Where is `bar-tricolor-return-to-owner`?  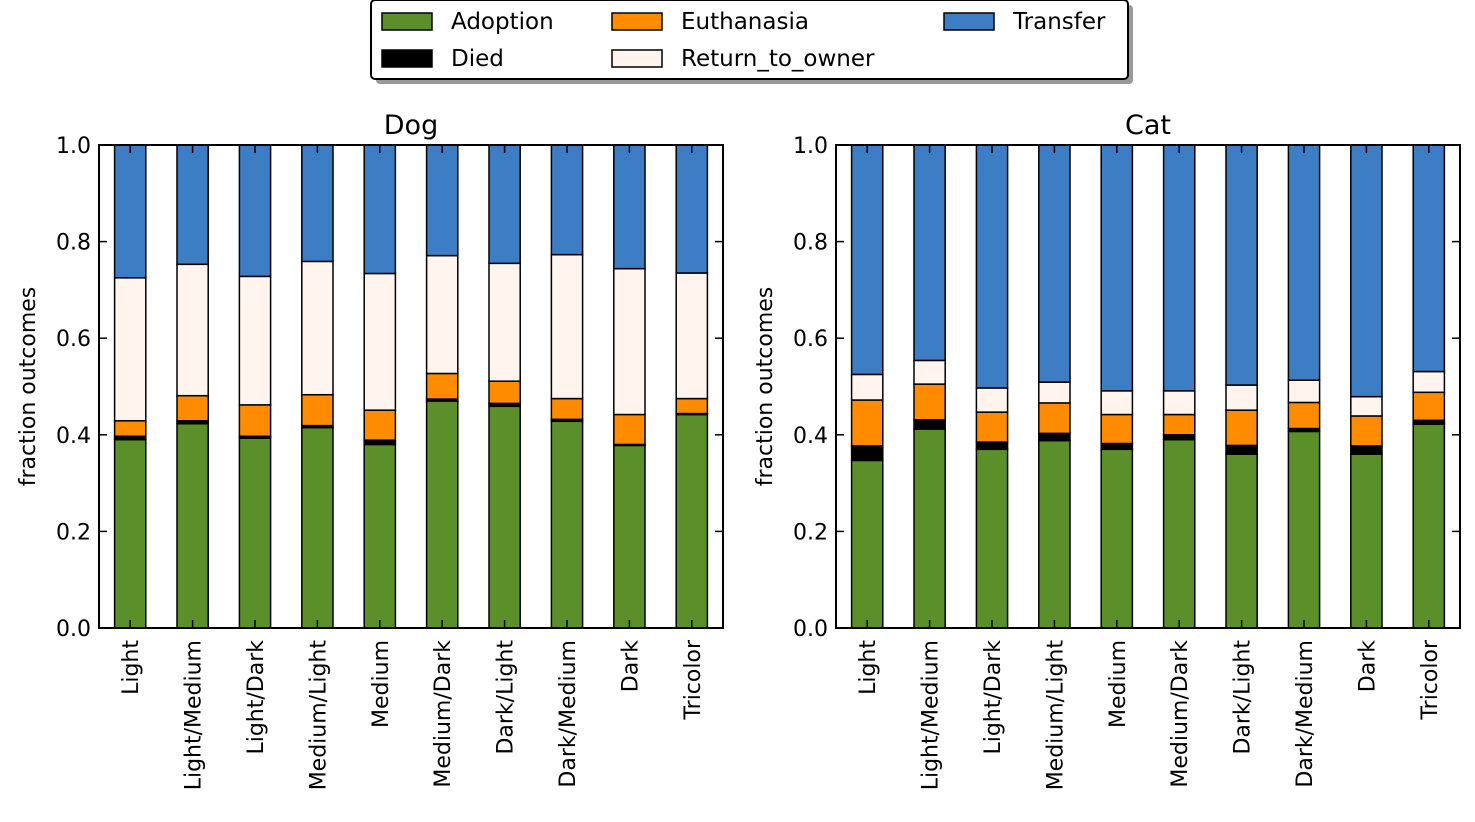 bar-tricolor-return-to-owner is located at coordinates (1429, 382).